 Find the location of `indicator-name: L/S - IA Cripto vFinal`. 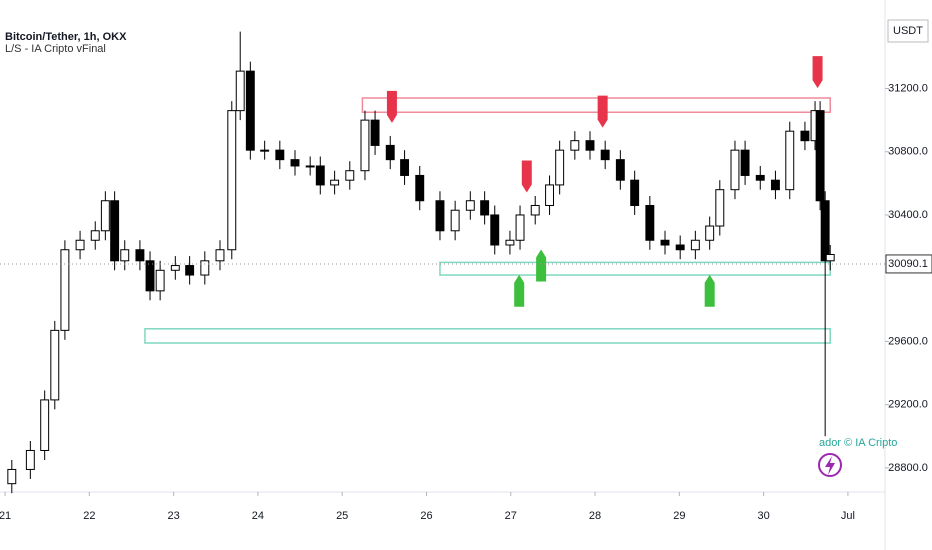

indicator-name: L/S - IA Cripto vFinal is located at coordinates (55, 49).